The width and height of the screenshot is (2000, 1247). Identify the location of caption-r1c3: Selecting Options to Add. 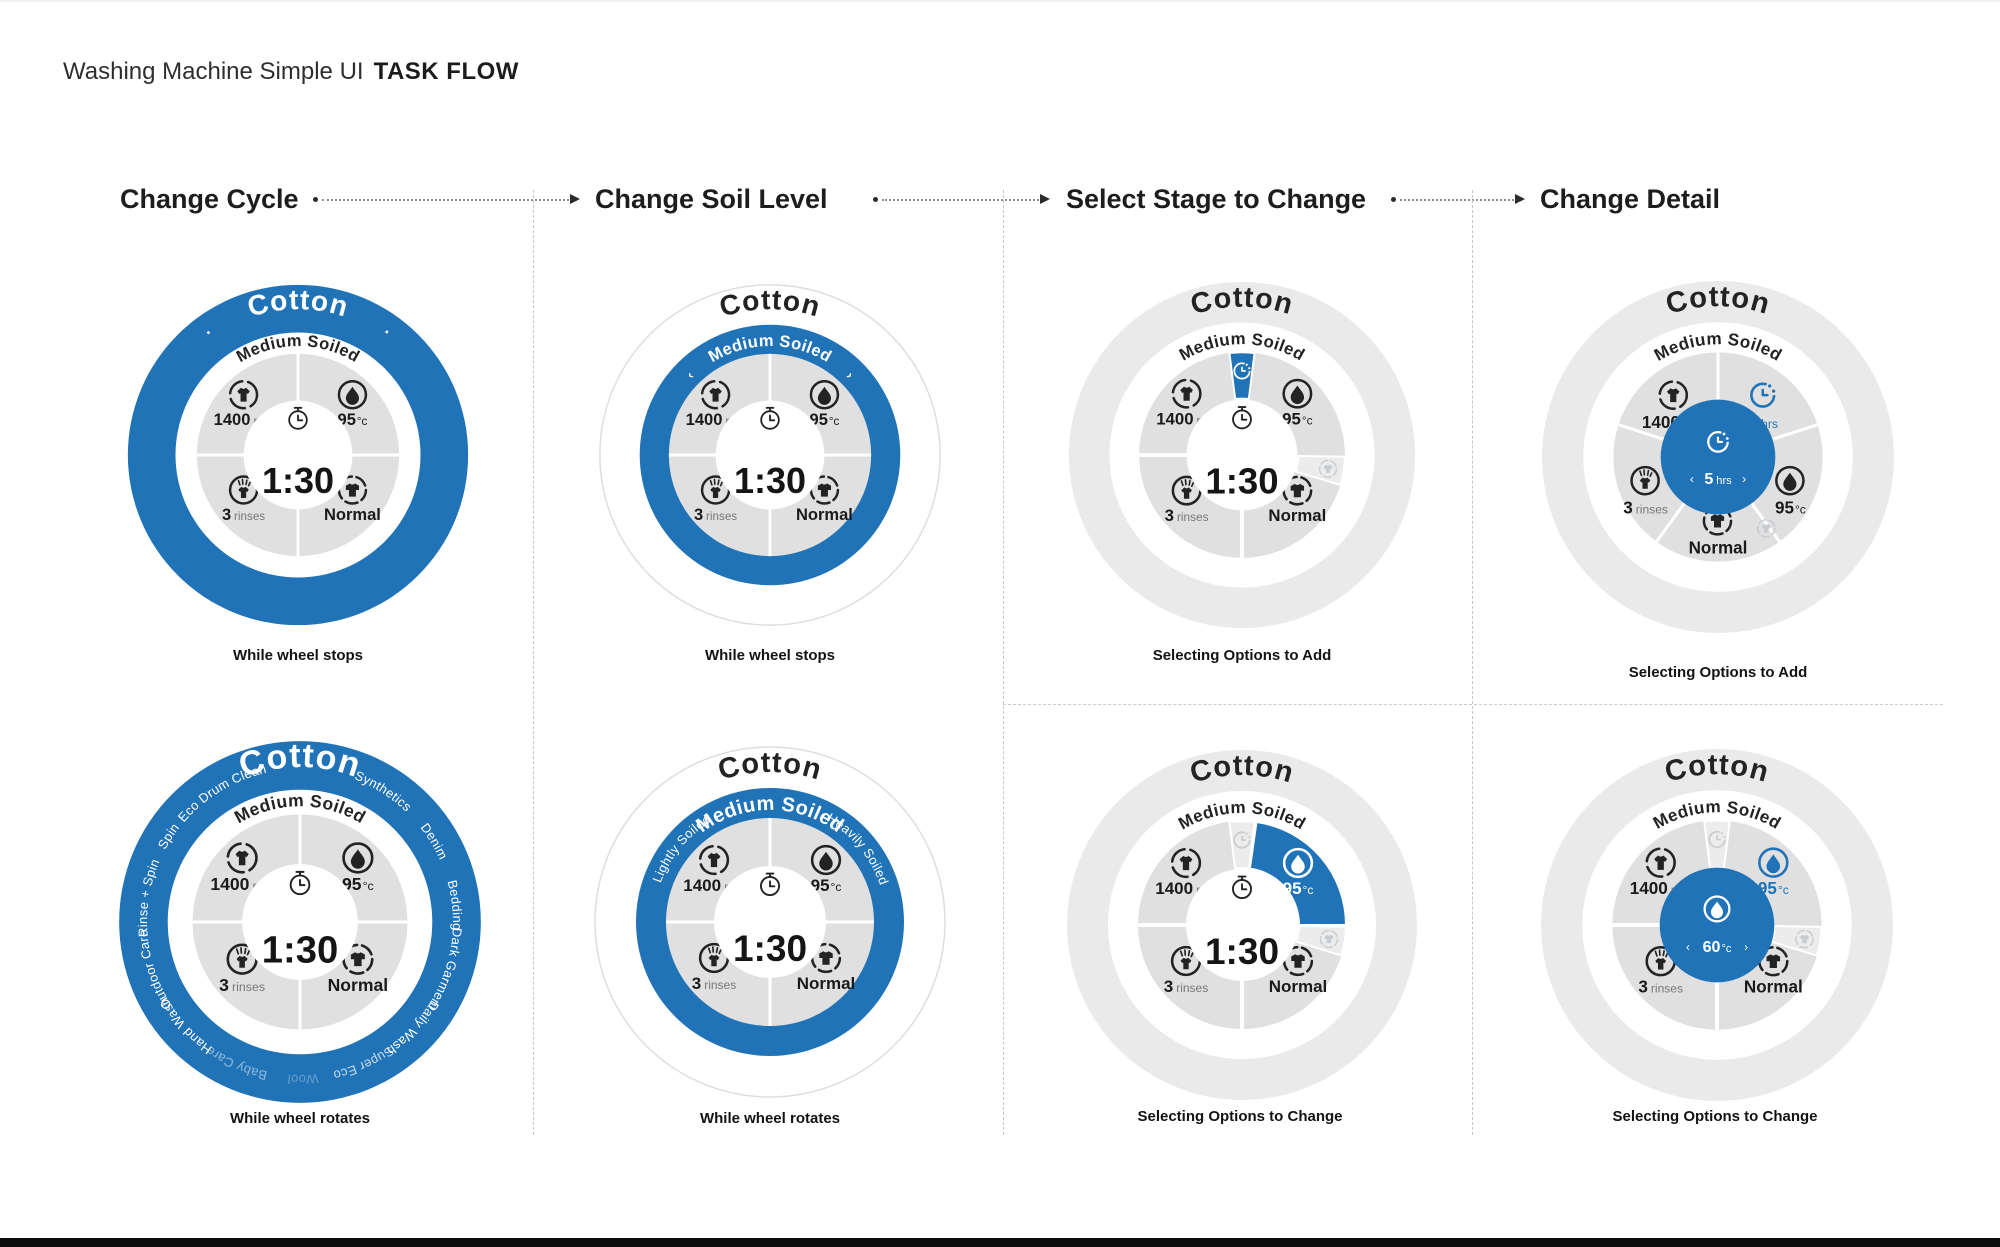
(1242, 655).